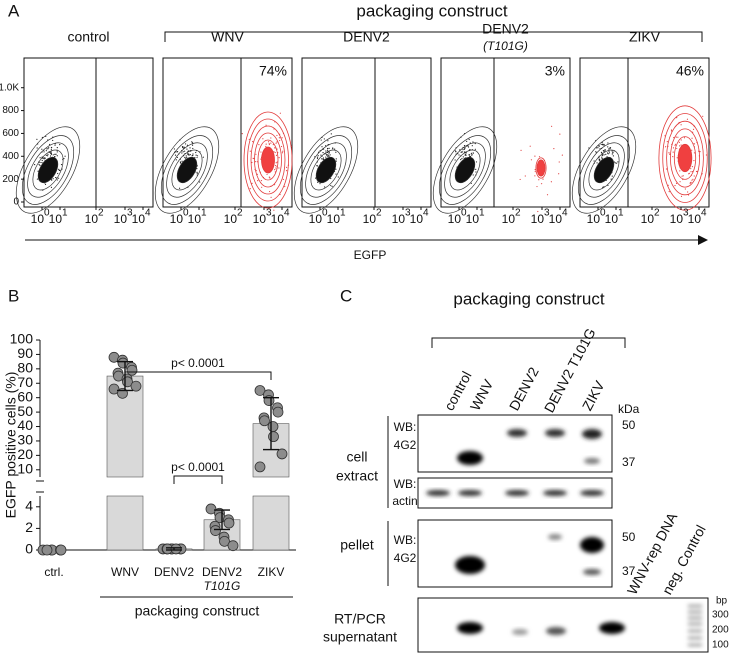  I want to click on row-label: RT/PCR, so click(360, 619).